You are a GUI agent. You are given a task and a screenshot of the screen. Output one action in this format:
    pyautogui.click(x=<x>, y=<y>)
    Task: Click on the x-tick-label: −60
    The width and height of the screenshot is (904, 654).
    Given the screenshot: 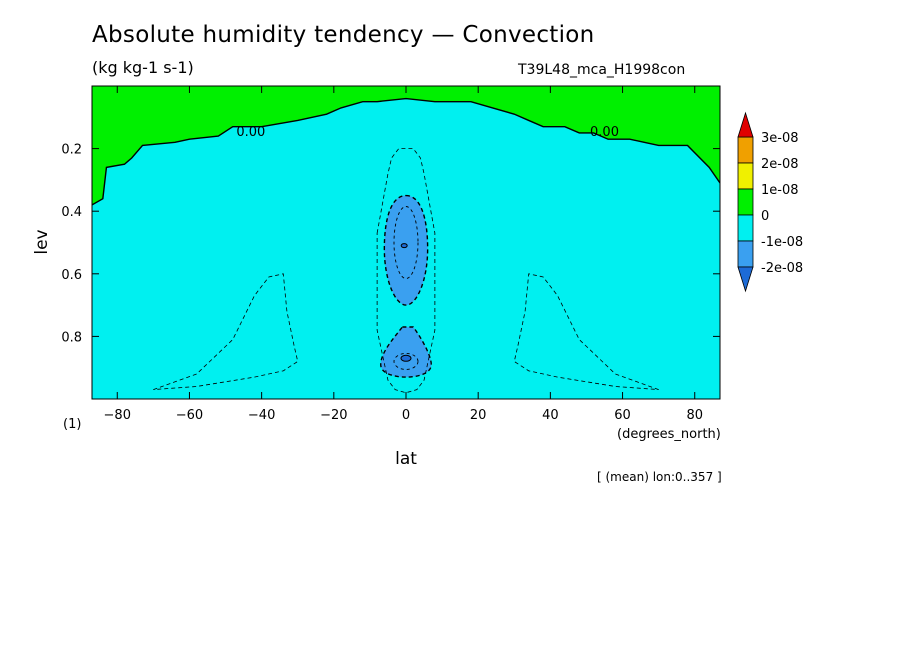 What is the action you would take?
    pyautogui.click(x=189, y=415)
    